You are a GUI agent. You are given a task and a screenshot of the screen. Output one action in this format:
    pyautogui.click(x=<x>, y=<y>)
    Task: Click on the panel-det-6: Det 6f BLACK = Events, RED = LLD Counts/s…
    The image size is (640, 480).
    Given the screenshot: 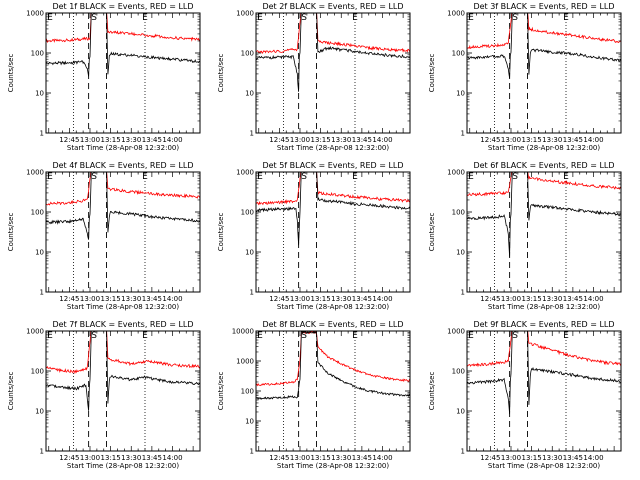 What is the action you would take?
    pyautogui.click(x=525, y=236)
    